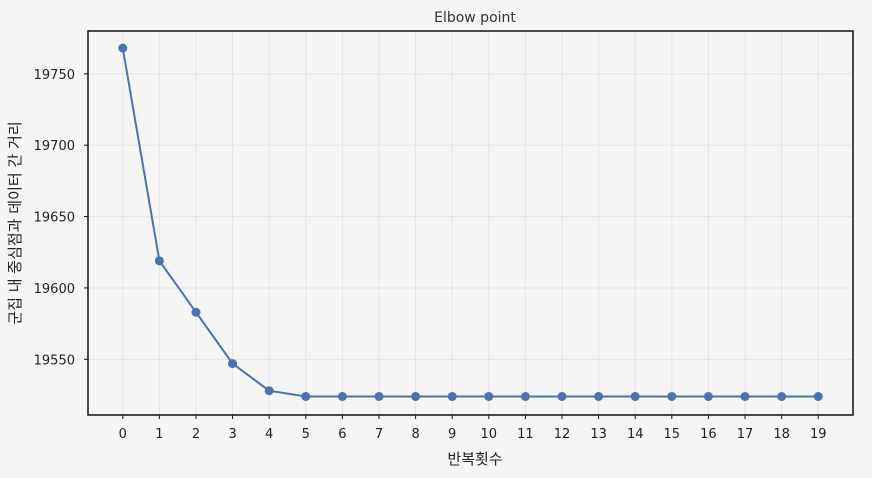  Describe the element at coordinates (708, 434) in the screenshot. I see `x-tick-label: 16` at that location.